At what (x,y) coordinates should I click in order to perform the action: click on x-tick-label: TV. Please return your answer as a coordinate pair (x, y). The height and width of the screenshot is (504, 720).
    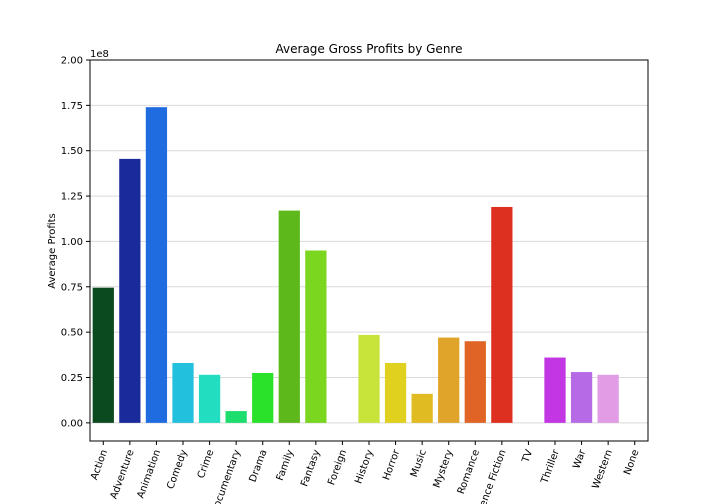
    Looking at the image, I should click on (527, 456).